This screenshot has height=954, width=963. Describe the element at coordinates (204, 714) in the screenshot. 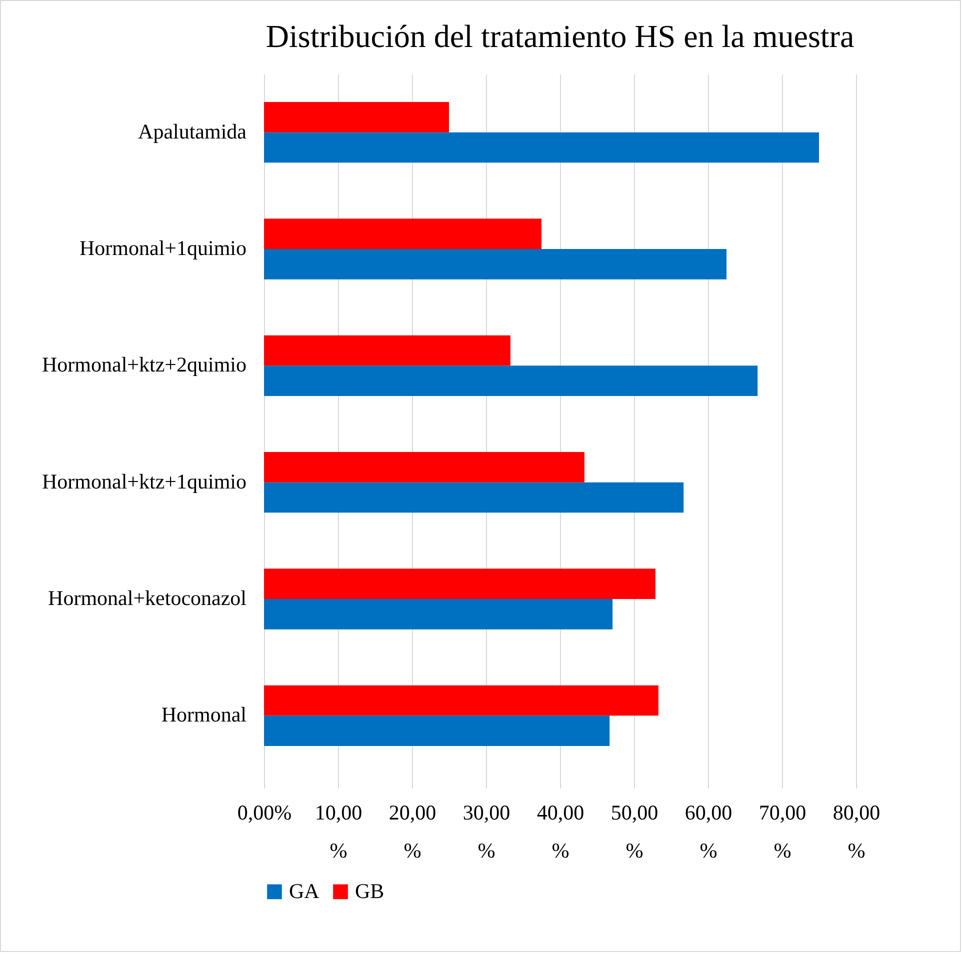

I see `y-tick-label: Hormonal` at that location.